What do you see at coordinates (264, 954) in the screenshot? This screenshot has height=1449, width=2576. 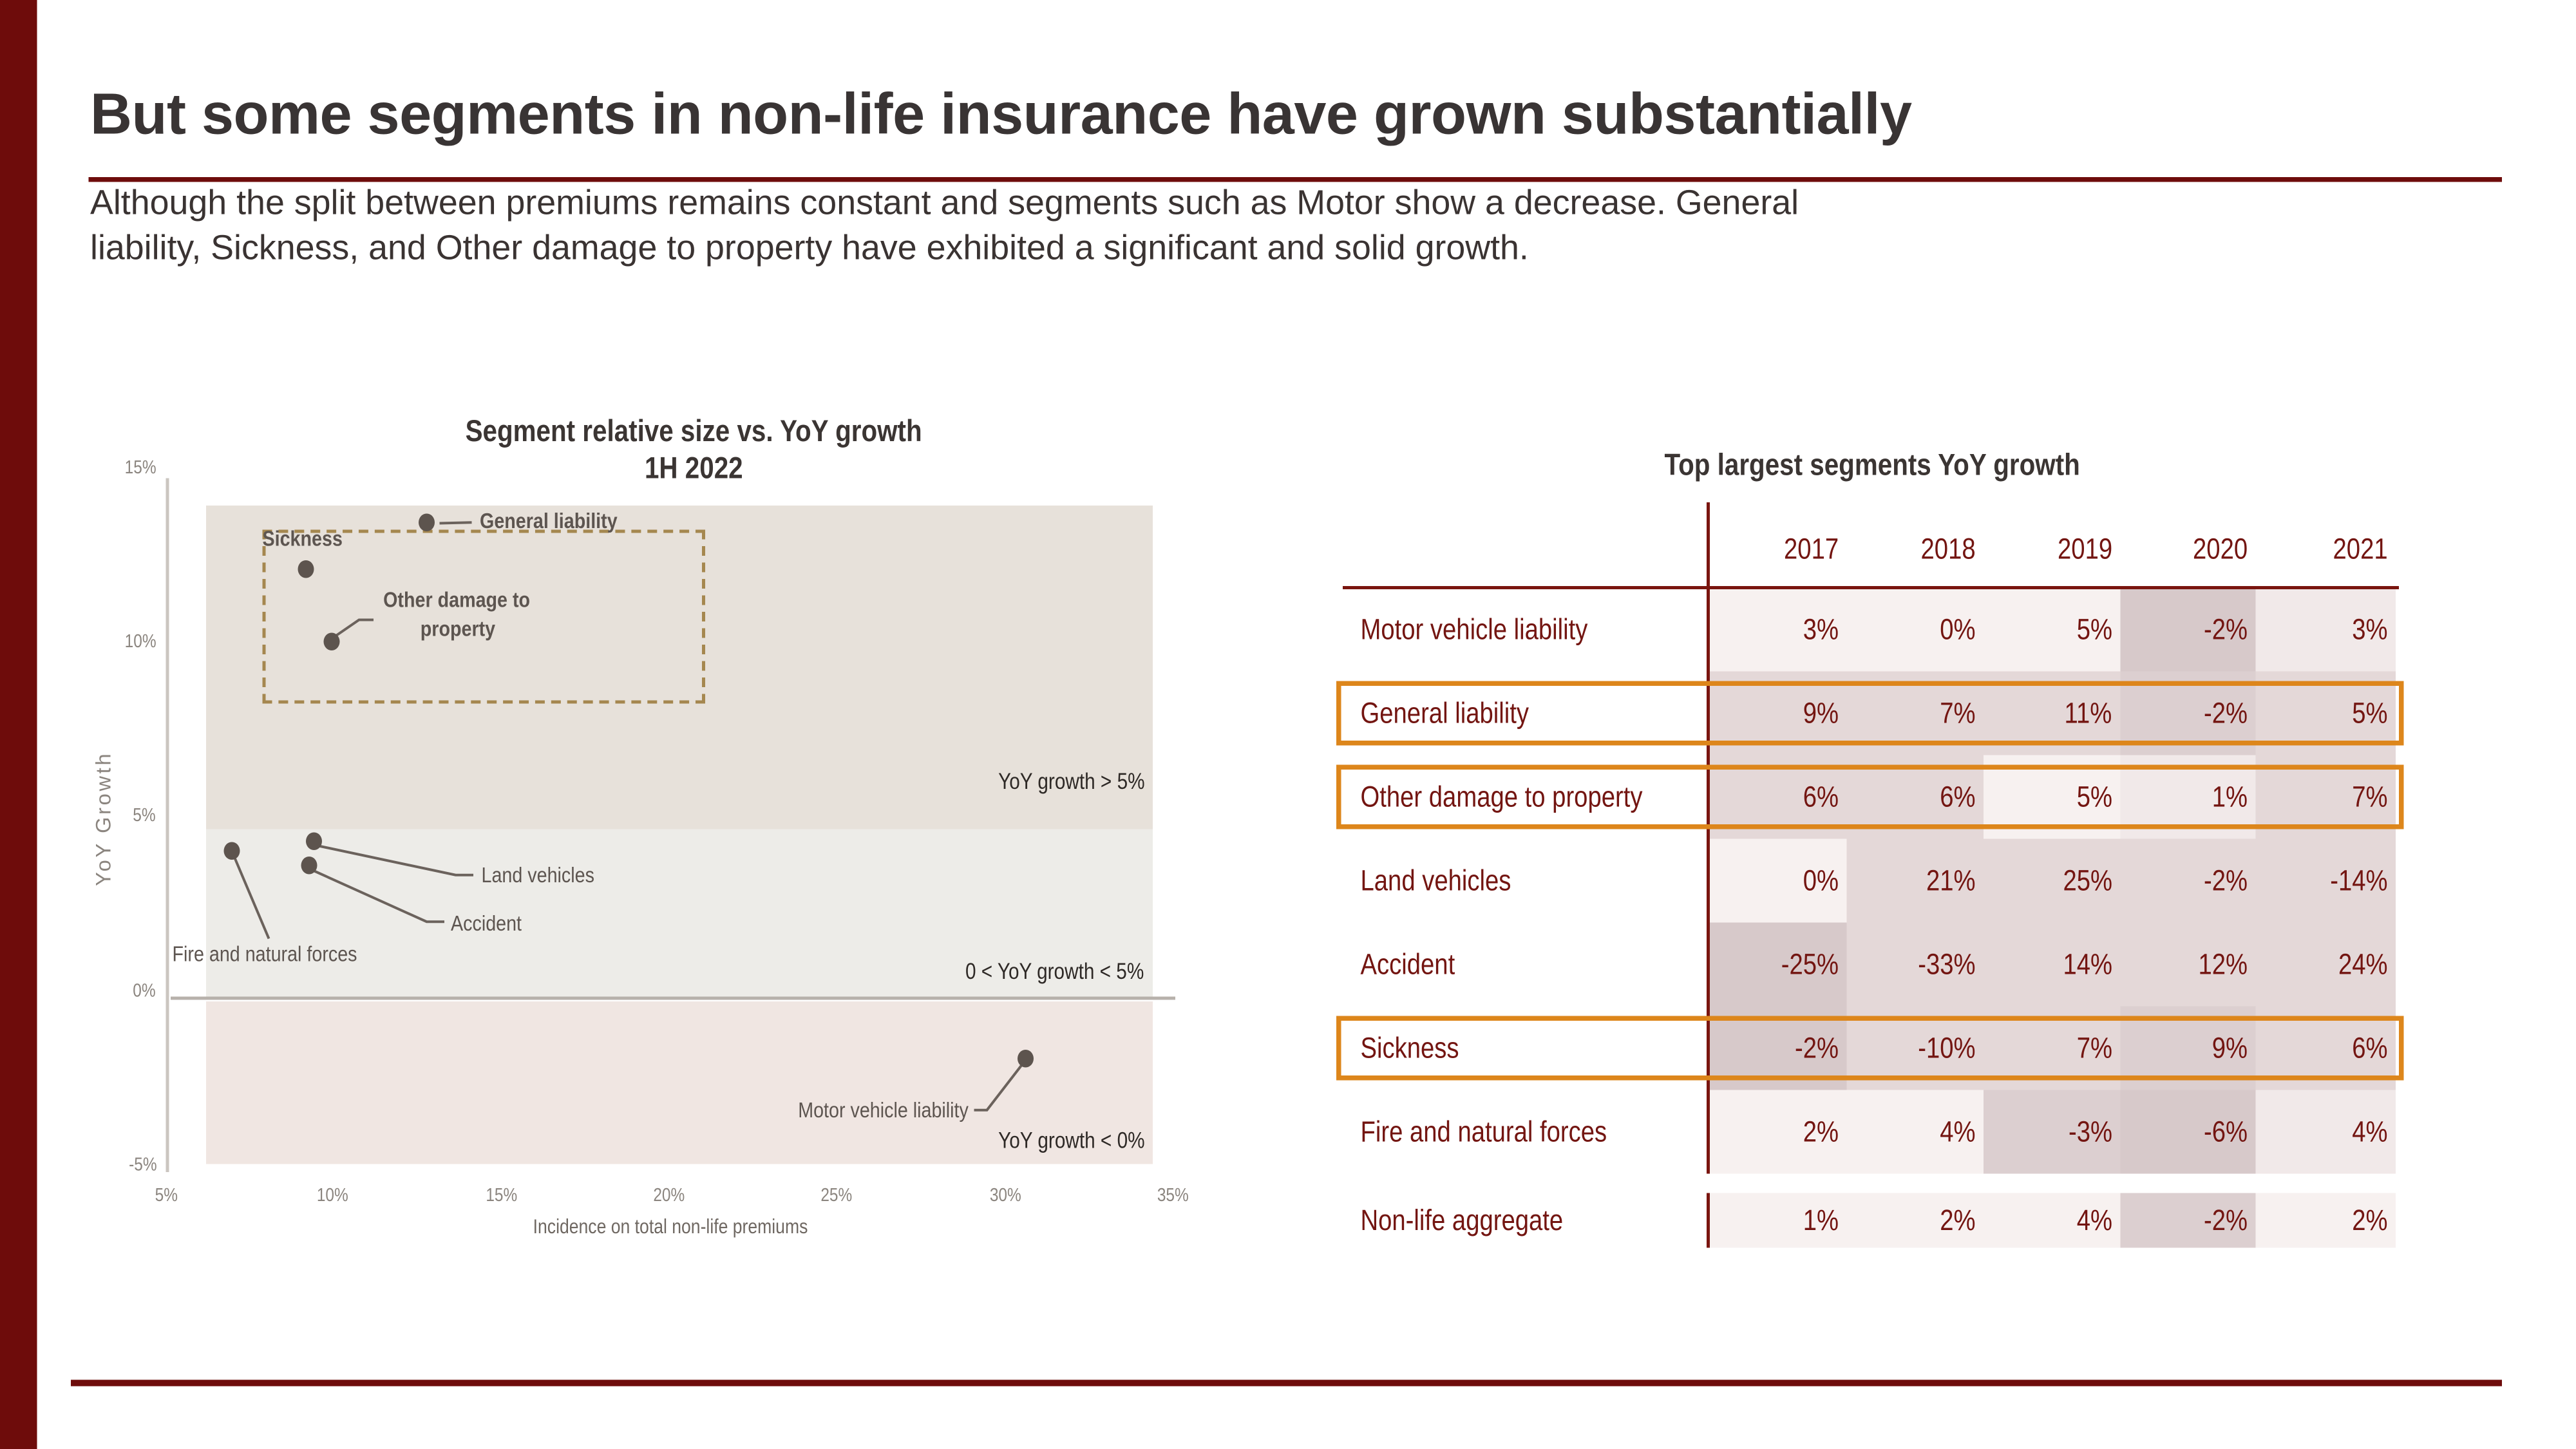 I see `point-label-fire: Fire and natural forces` at bounding box center [264, 954].